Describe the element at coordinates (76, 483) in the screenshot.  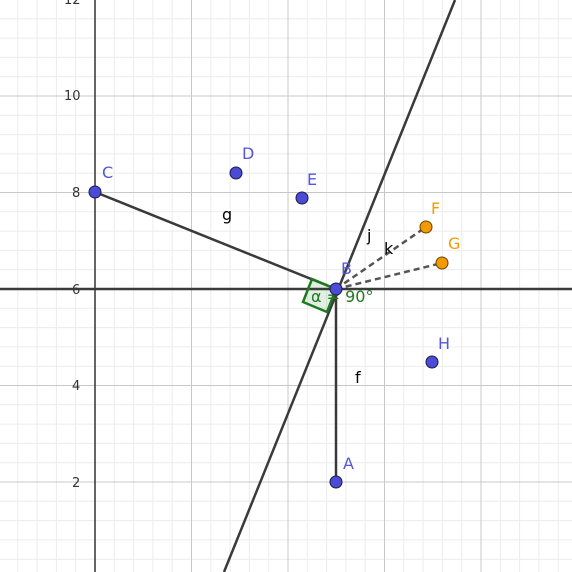
I see `y-tick-2: 2` at that location.